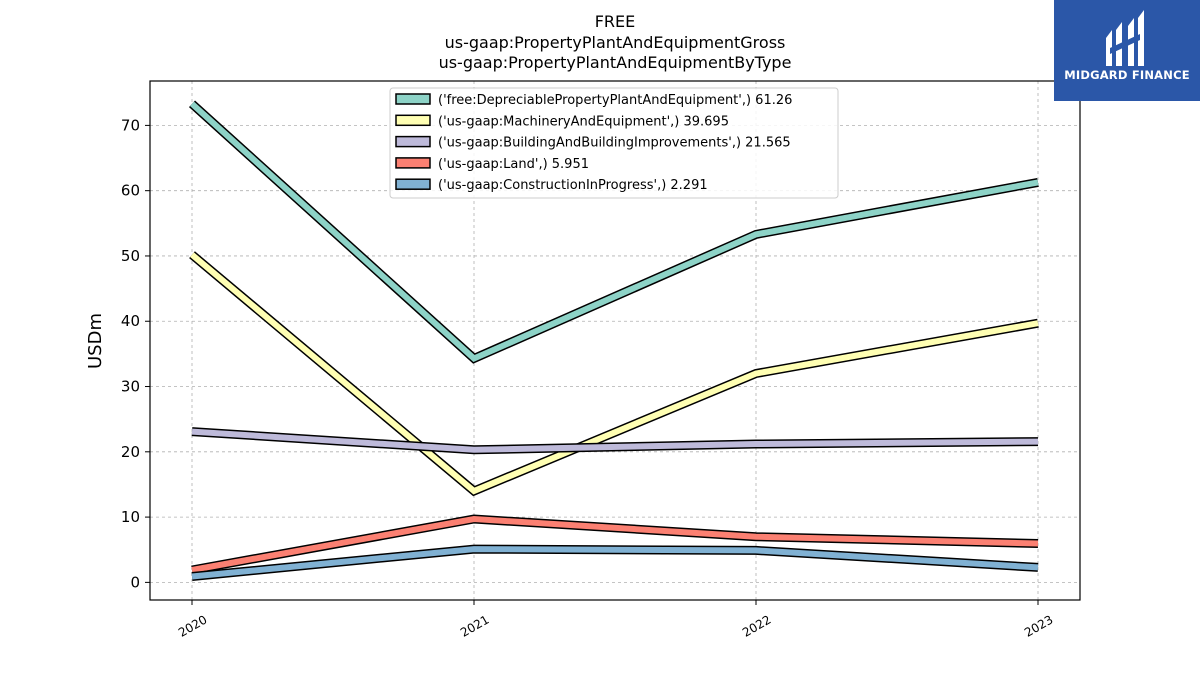 This screenshot has width=1200, height=675. I want to click on x-tick-label: 2021, so click(474, 625).